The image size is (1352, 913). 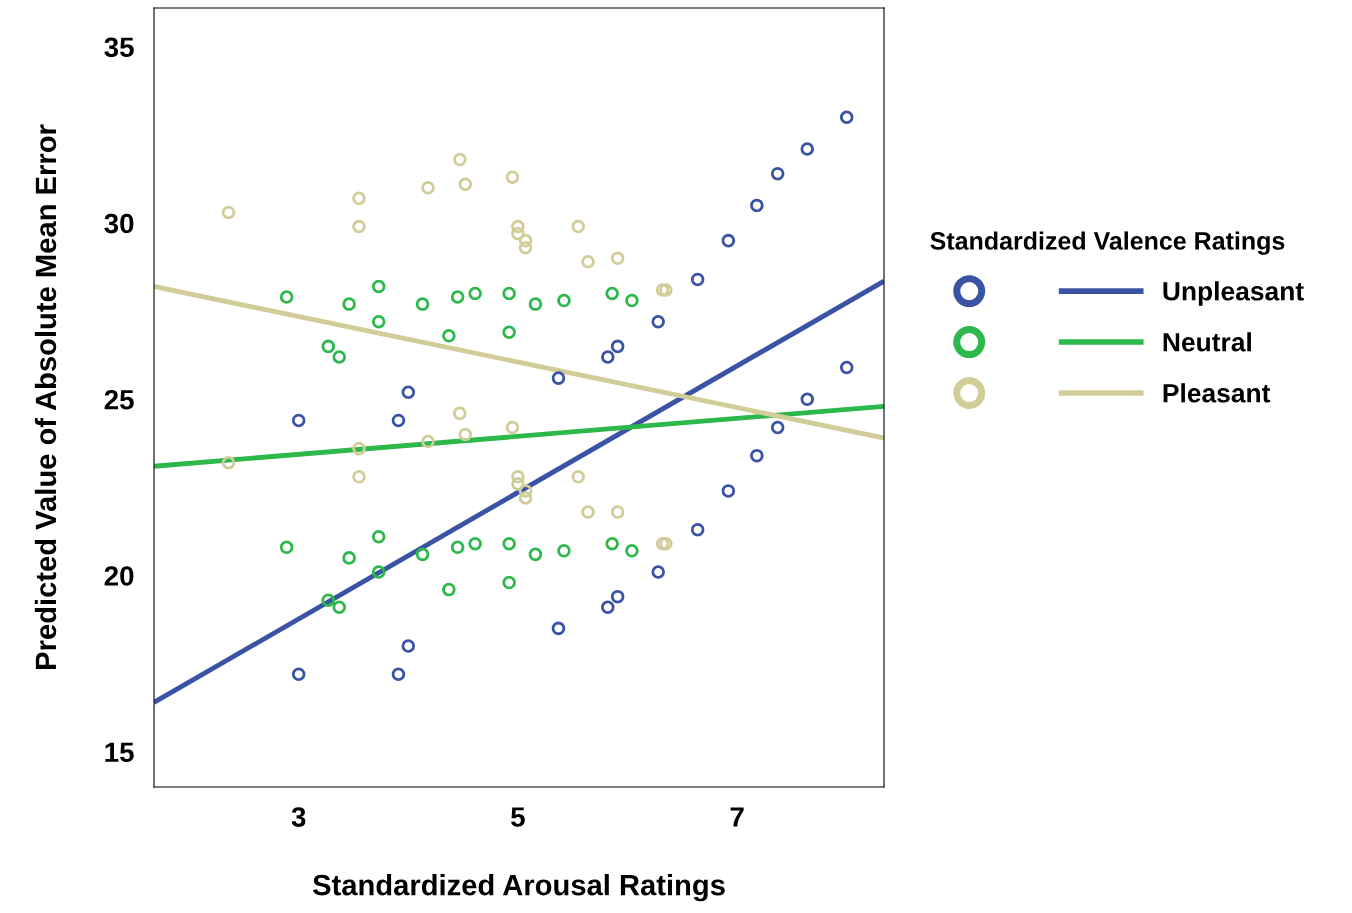 What do you see at coordinates (1233, 293) in the screenshot?
I see `legend-label: Unpleasant` at bounding box center [1233, 293].